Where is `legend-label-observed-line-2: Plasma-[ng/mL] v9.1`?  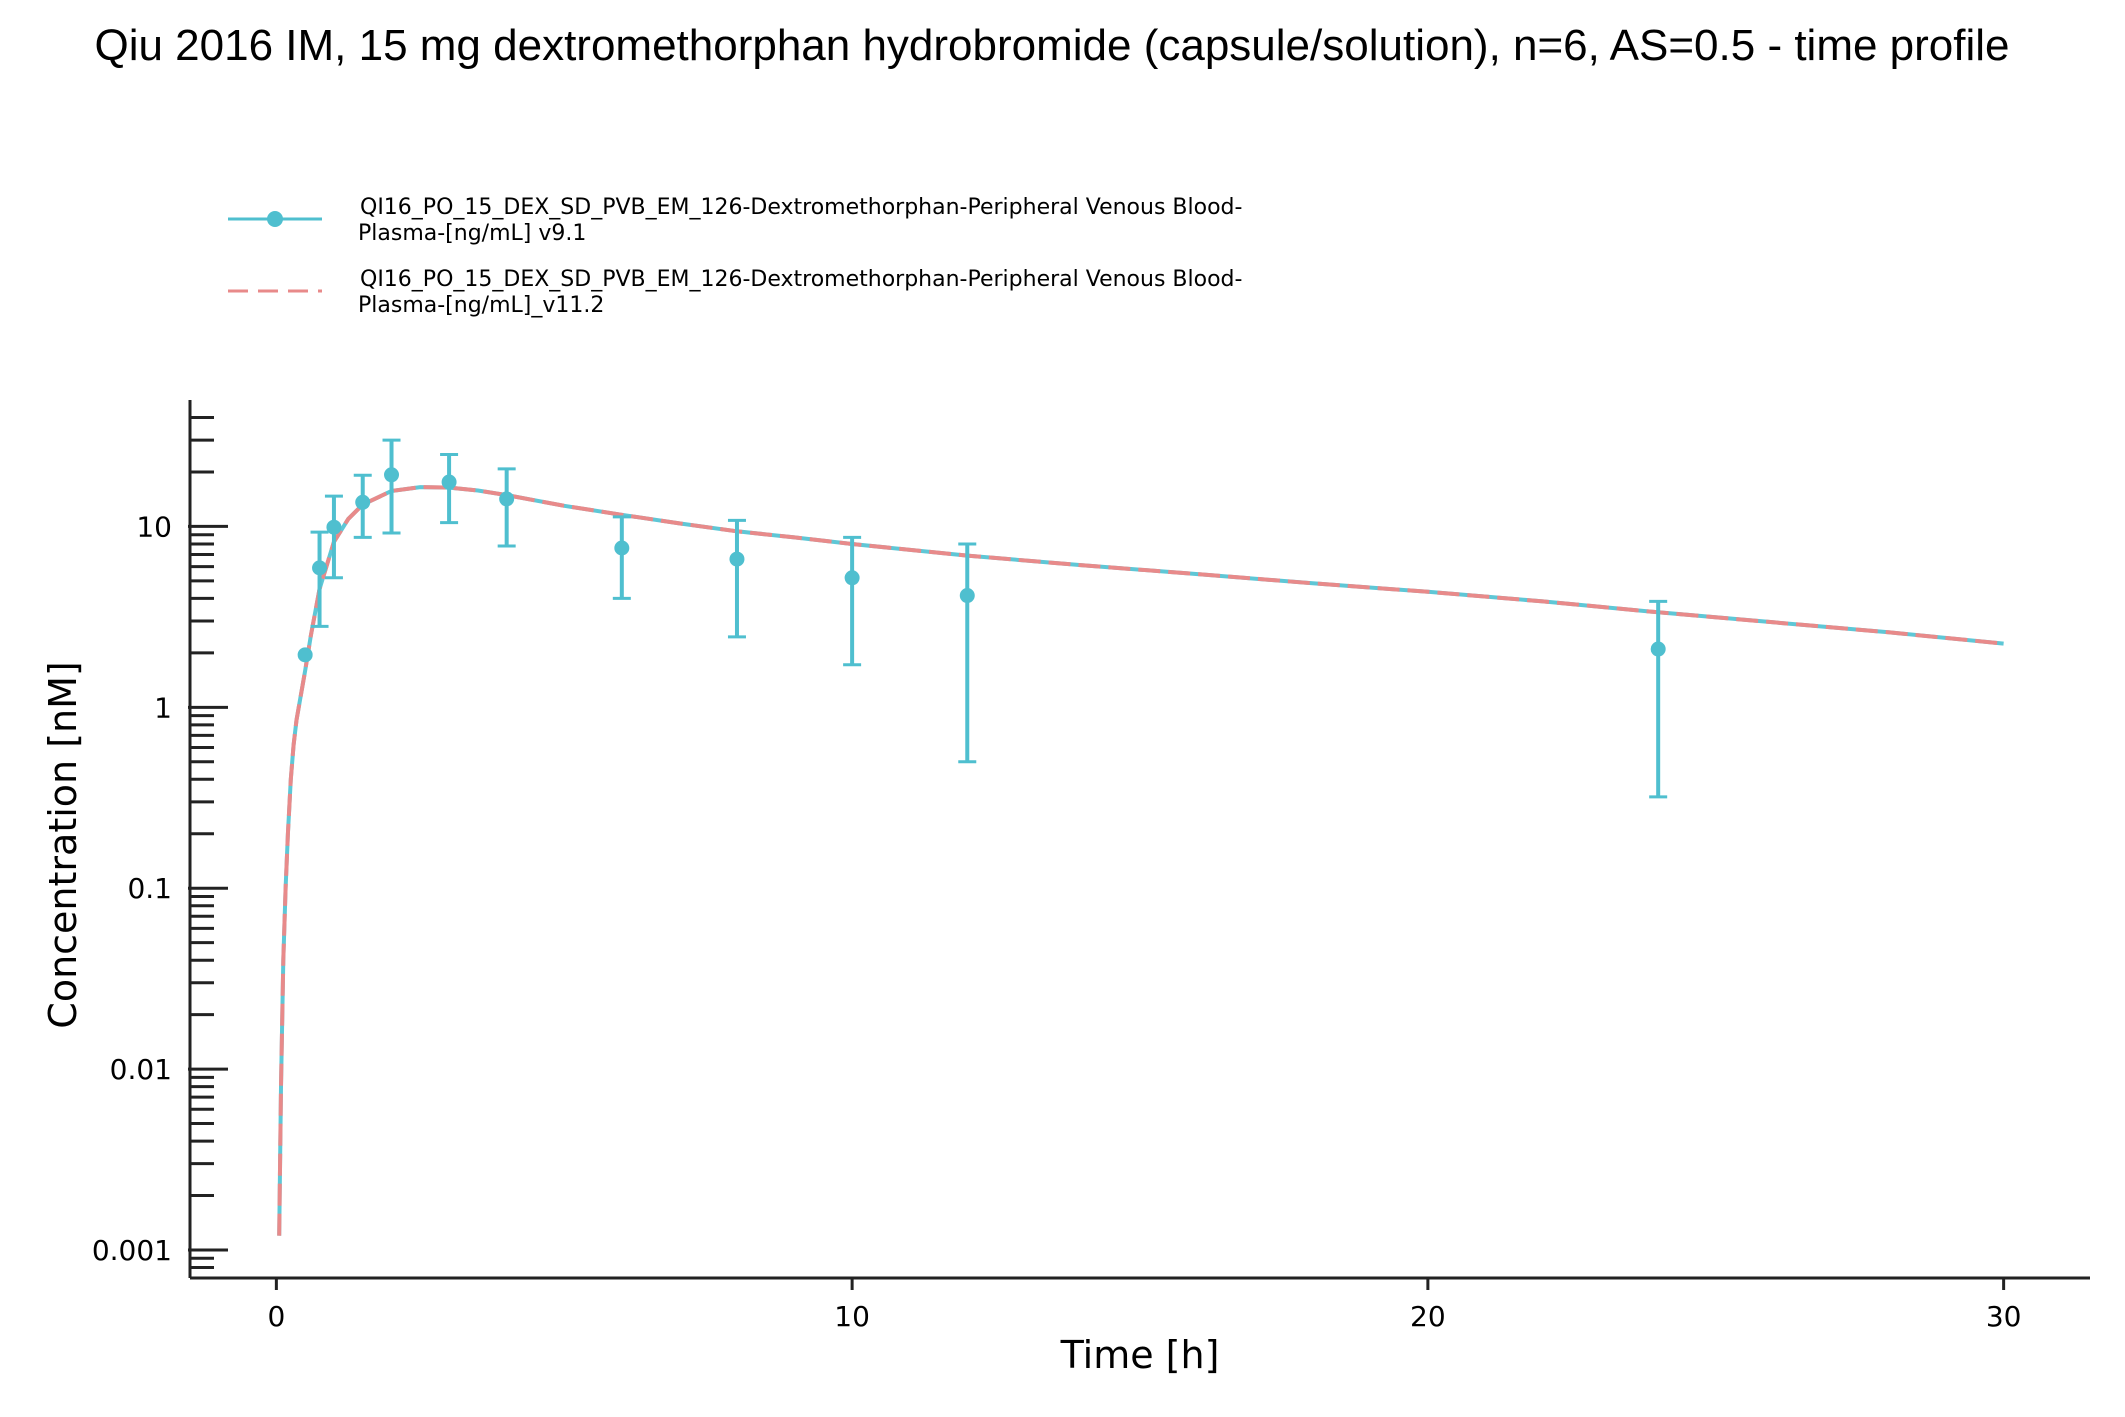 legend-label-observed-line-2: Plasma-[ng/mL] v9.1 is located at coordinates (472, 233).